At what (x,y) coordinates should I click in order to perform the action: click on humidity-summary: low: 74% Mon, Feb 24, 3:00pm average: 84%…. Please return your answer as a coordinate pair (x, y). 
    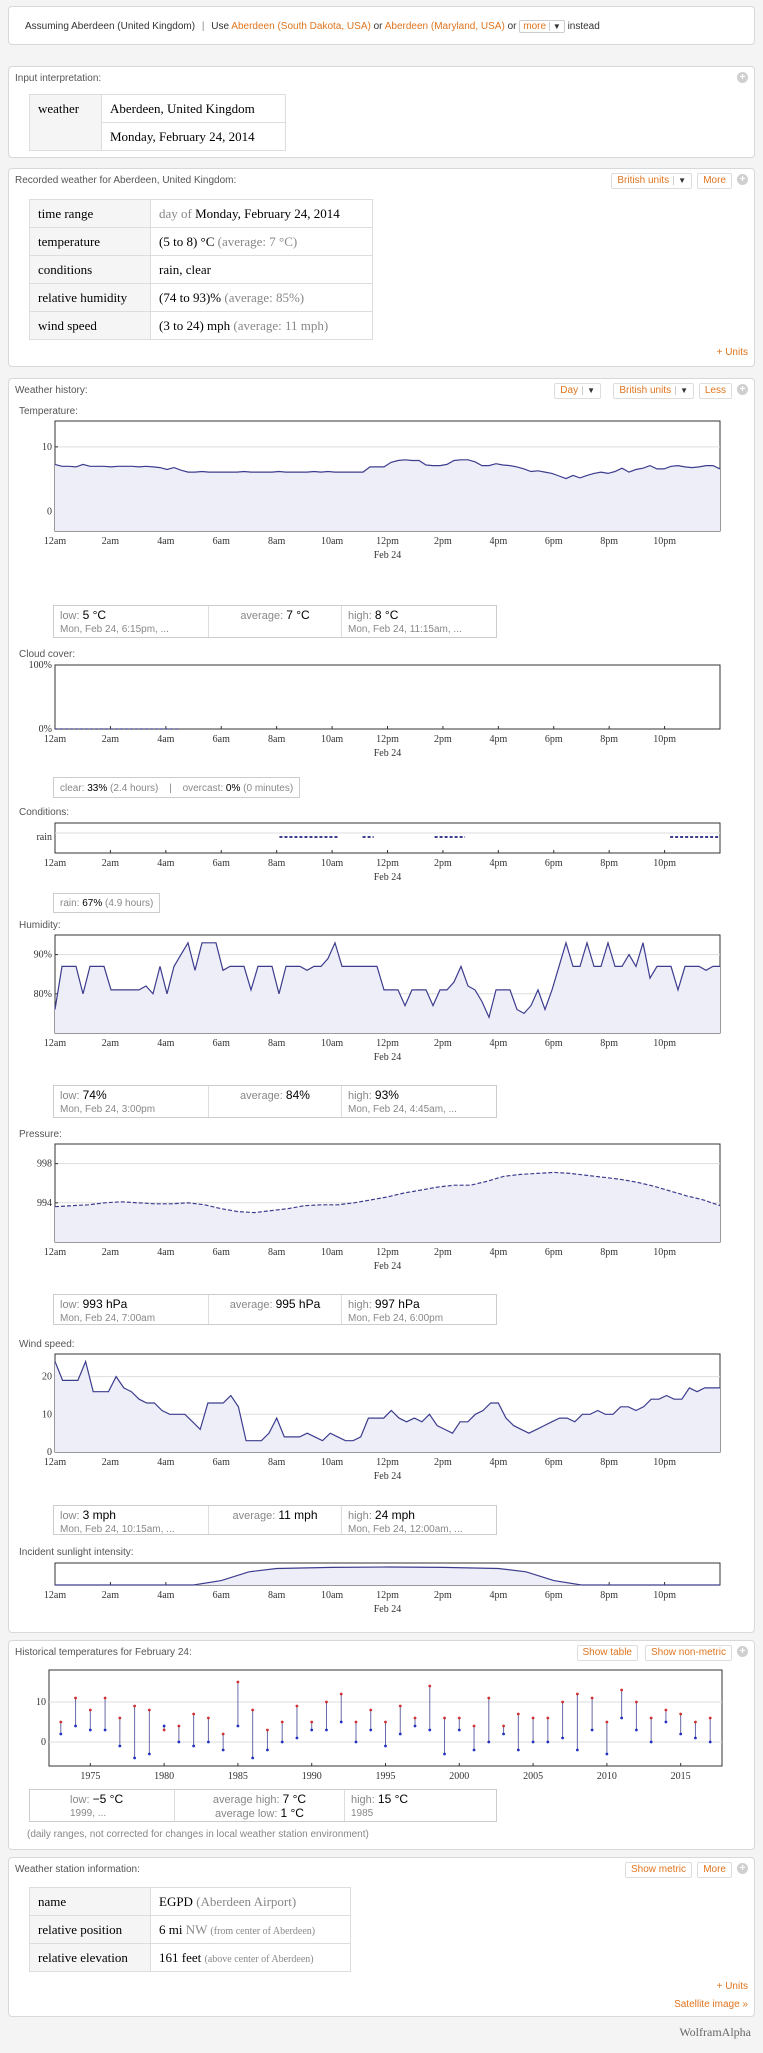
    Looking at the image, I should click on (275, 1101).